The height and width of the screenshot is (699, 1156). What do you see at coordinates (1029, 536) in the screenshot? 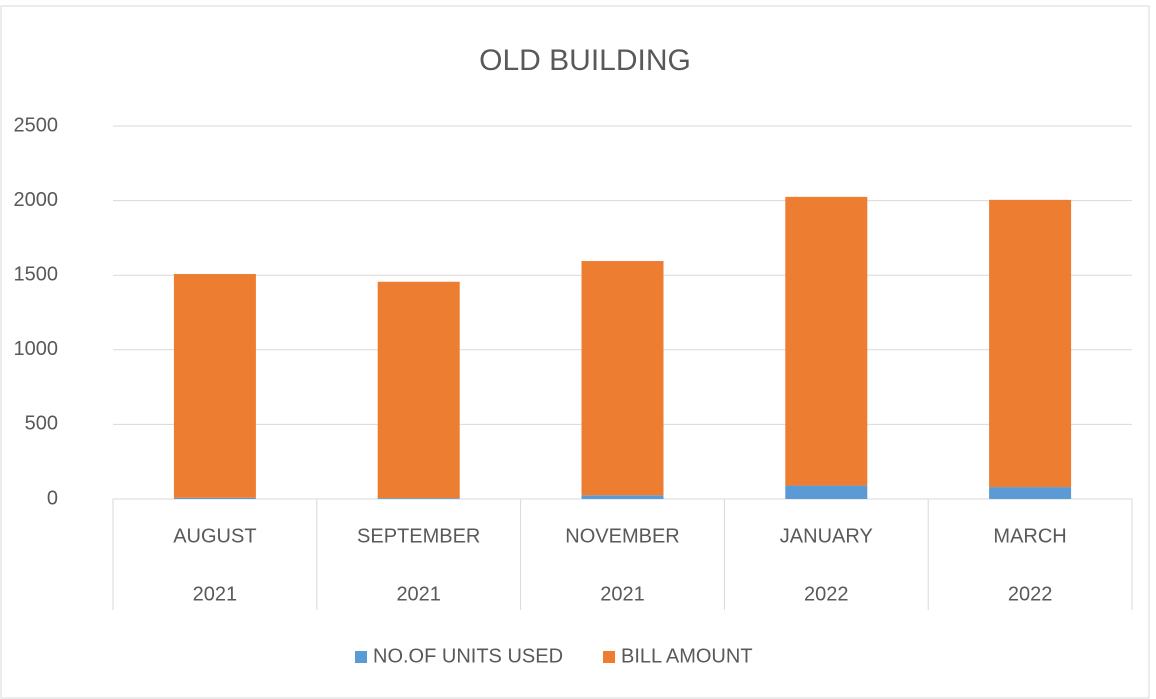
I see `x-tick-label: MARCH` at bounding box center [1029, 536].